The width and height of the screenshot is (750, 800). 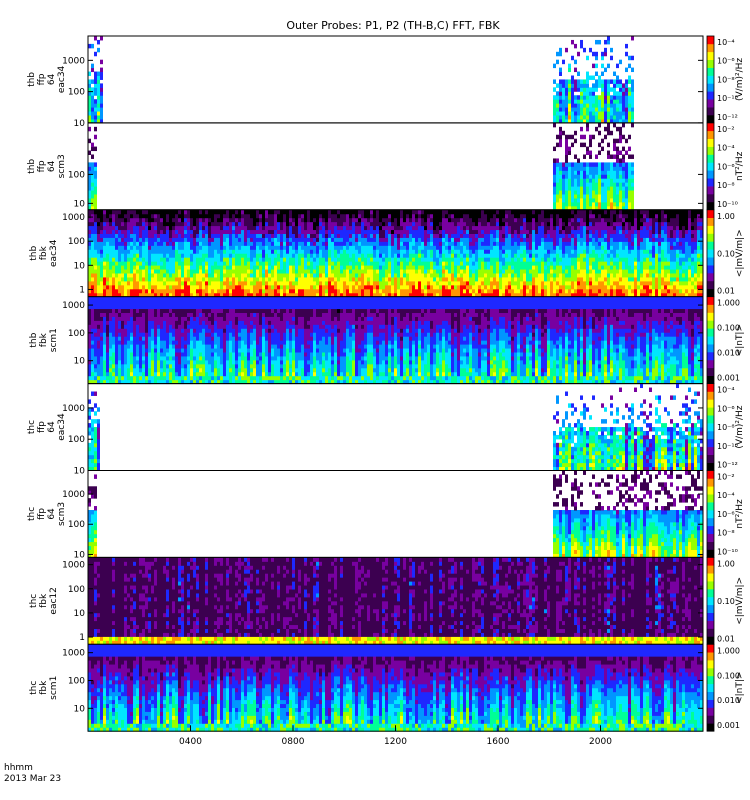 What do you see at coordinates (361, 166) in the screenshot?
I see `spectrogram-image-thb-ffp-scm3` at bounding box center [361, 166].